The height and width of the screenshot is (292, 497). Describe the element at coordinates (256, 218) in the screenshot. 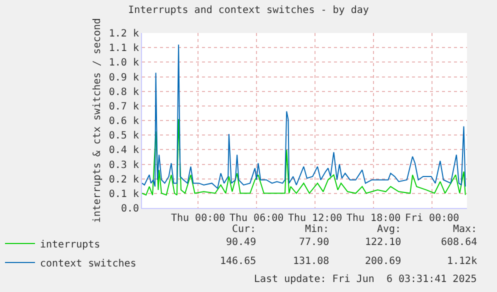

I see `x-tick-label: Thu 06:00` at that location.